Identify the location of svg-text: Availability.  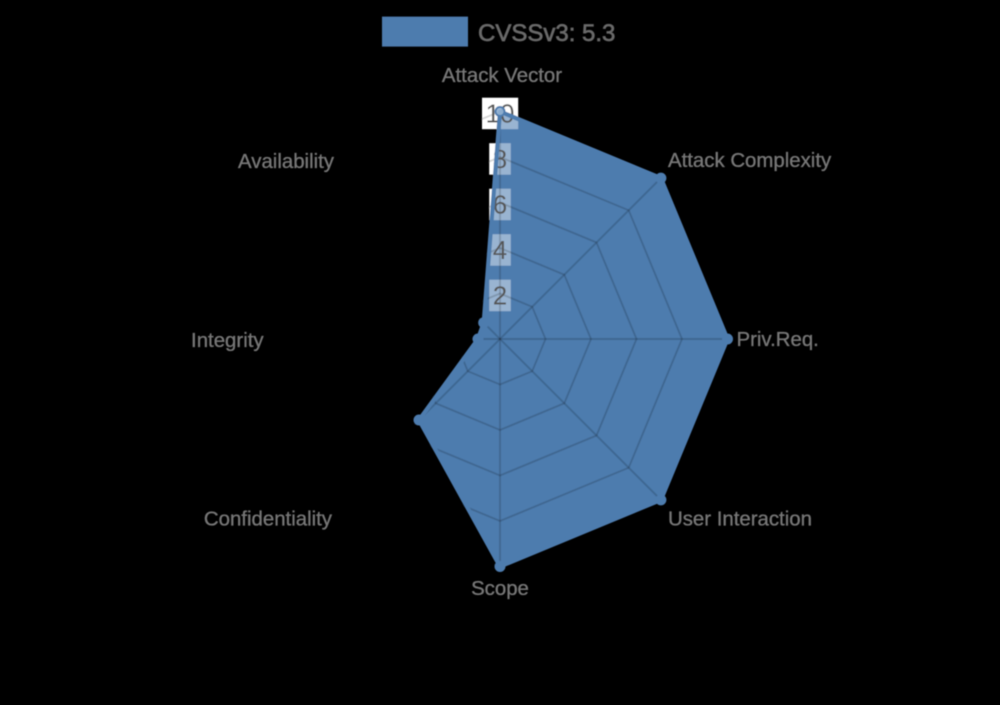
(286, 162).